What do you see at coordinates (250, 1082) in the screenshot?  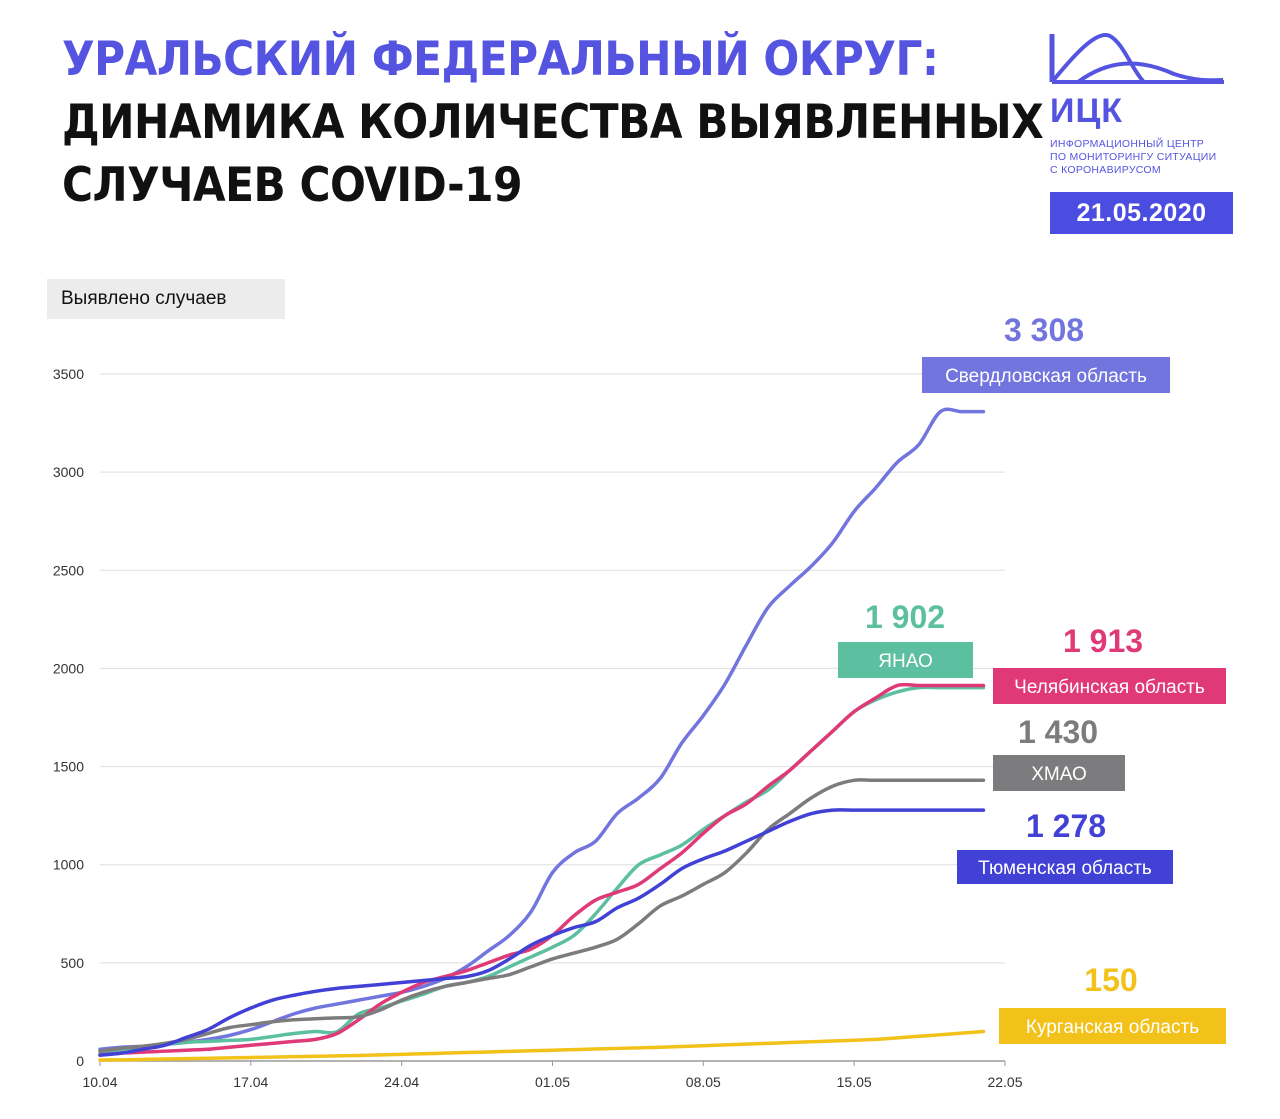 I see `x-tick-label: 17.04` at bounding box center [250, 1082].